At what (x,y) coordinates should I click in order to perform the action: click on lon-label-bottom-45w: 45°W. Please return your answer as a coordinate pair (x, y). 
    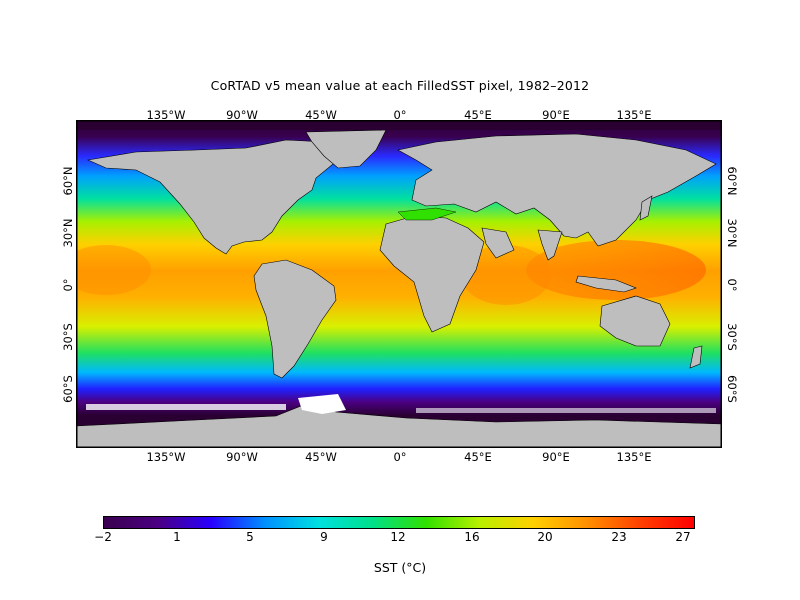
    Looking at the image, I should click on (321, 457).